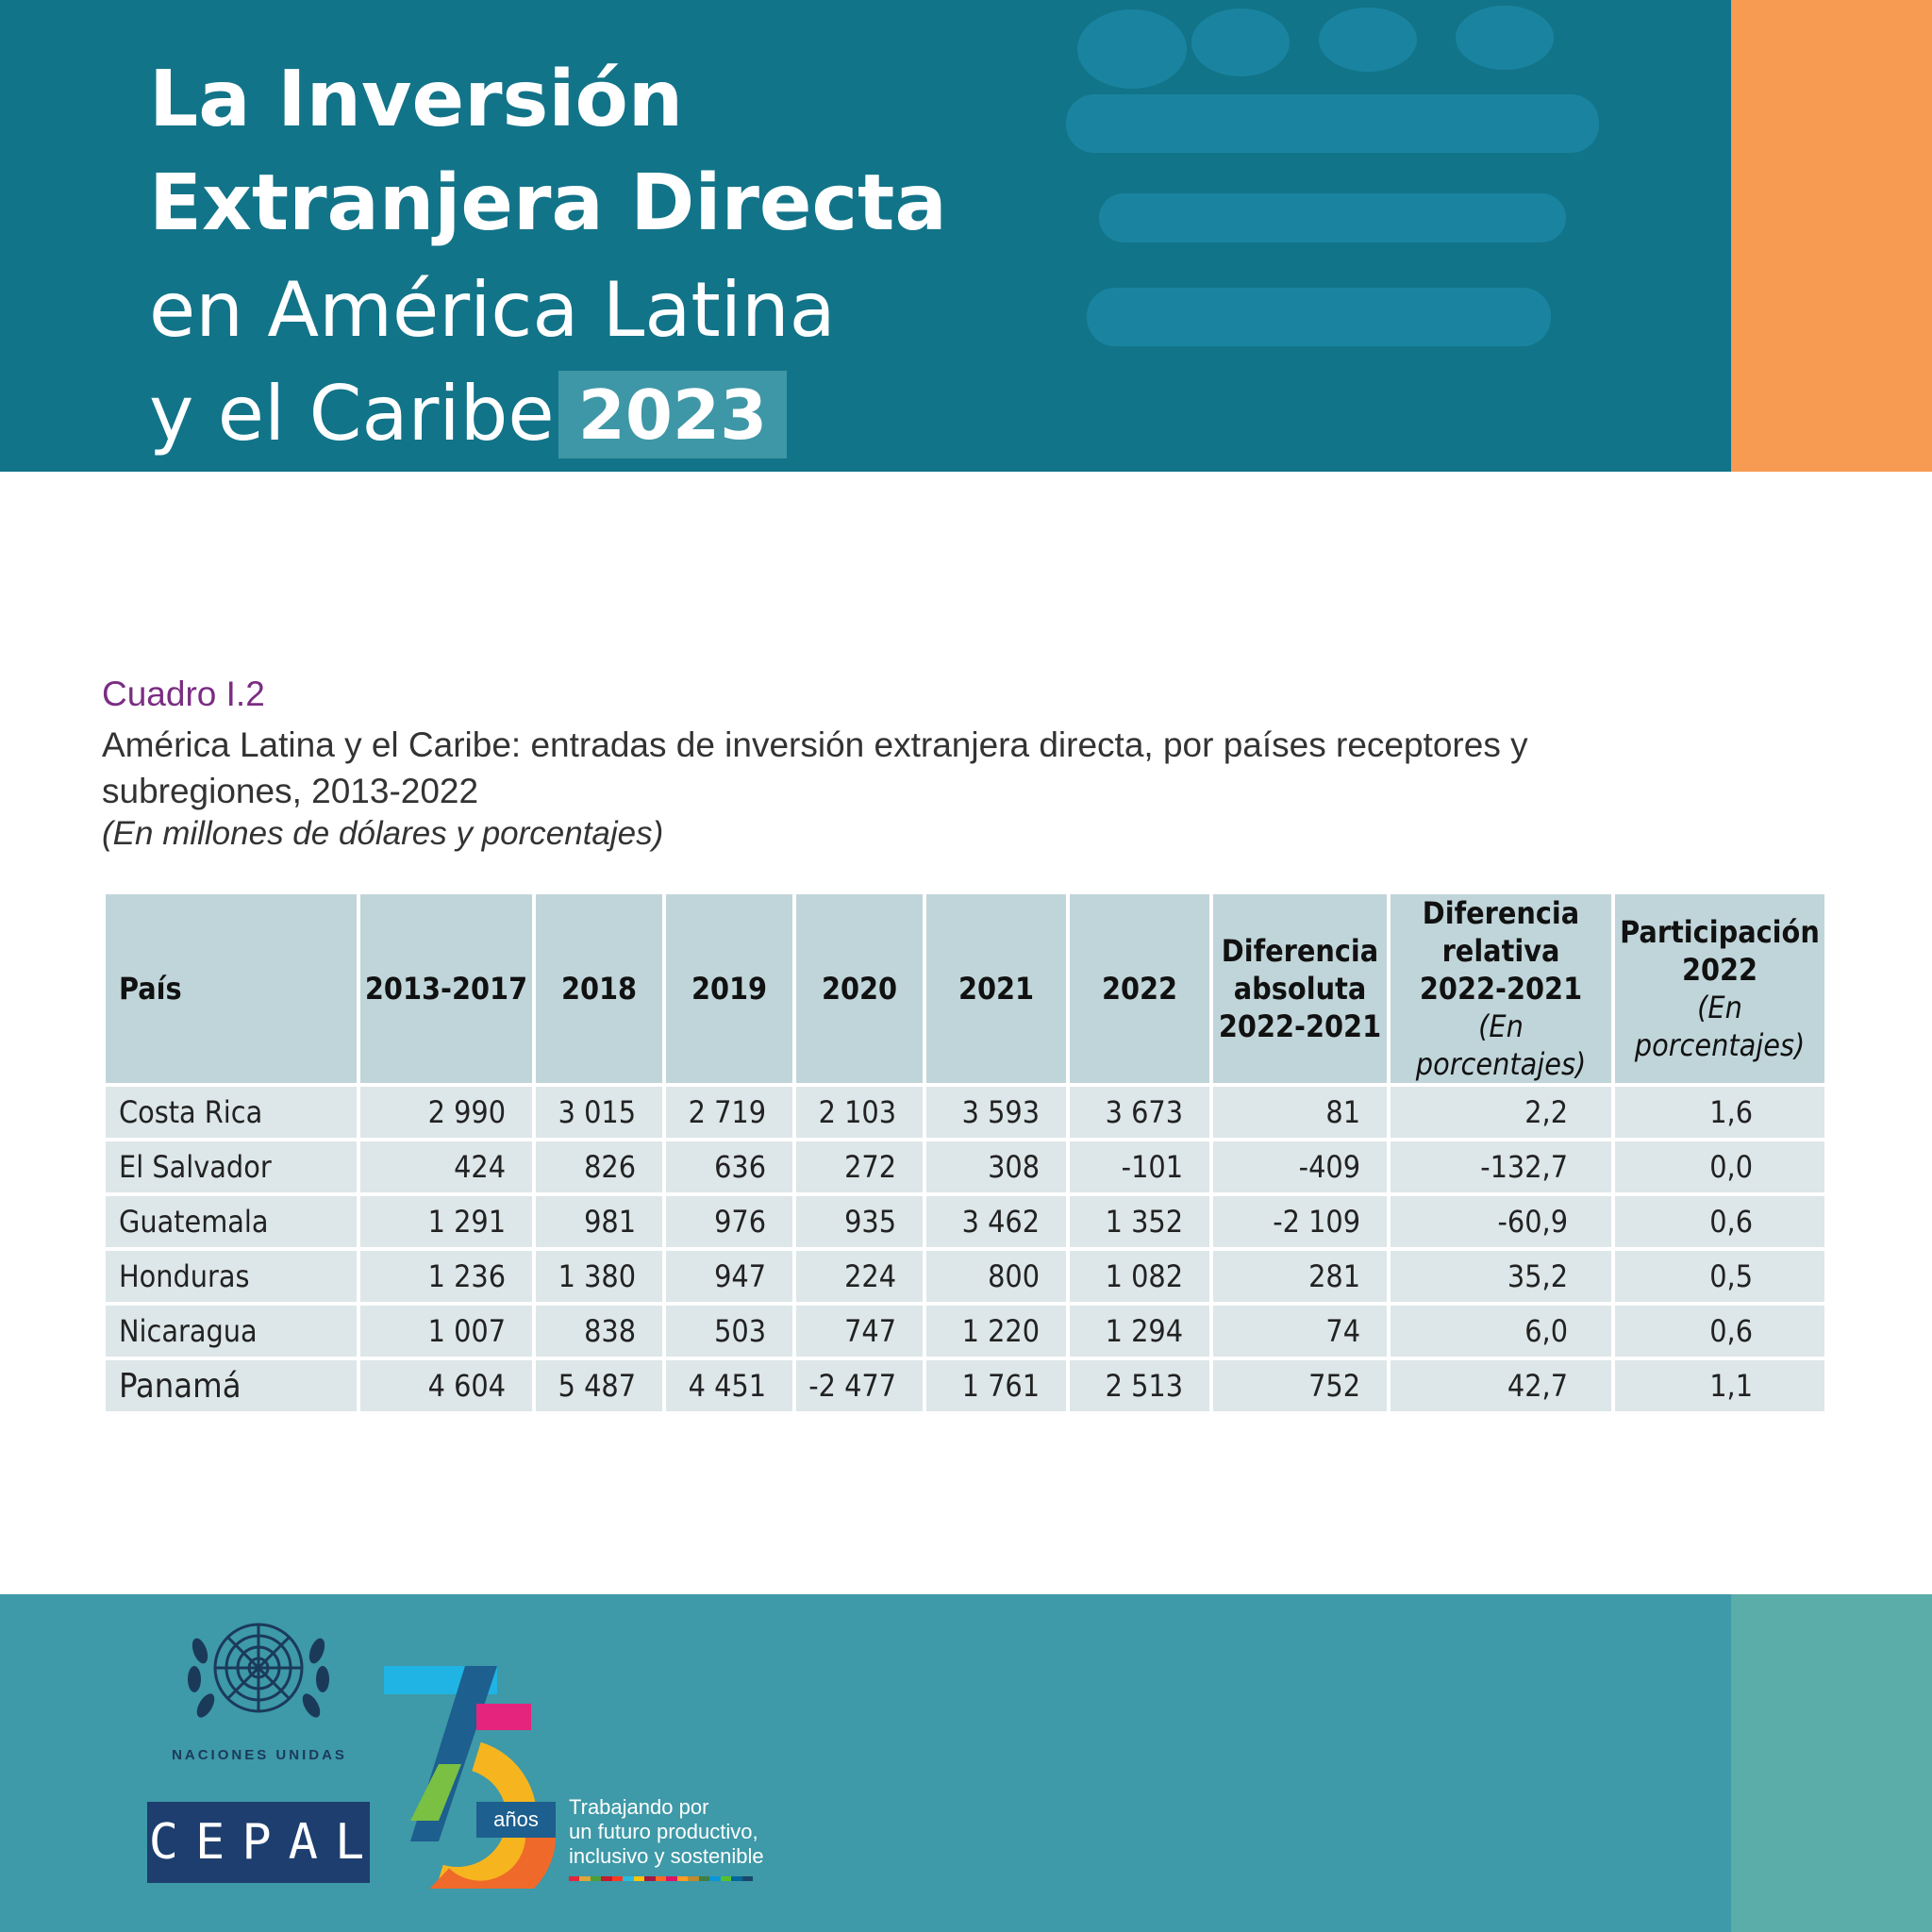 This screenshot has height=1932, width=1932. I want to click on report-title-line-3: en América Latina, so click(492, 310).